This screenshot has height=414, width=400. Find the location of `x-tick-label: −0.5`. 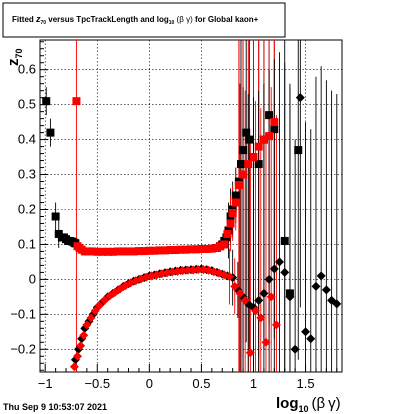

x-tick-label: −0.5 is located at coordinates (97, 383).